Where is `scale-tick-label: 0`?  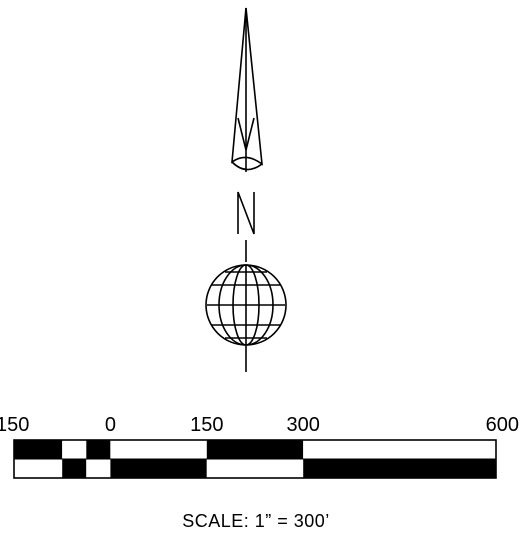
scale-tick-label: 0 is located at coordinates (110, 425).